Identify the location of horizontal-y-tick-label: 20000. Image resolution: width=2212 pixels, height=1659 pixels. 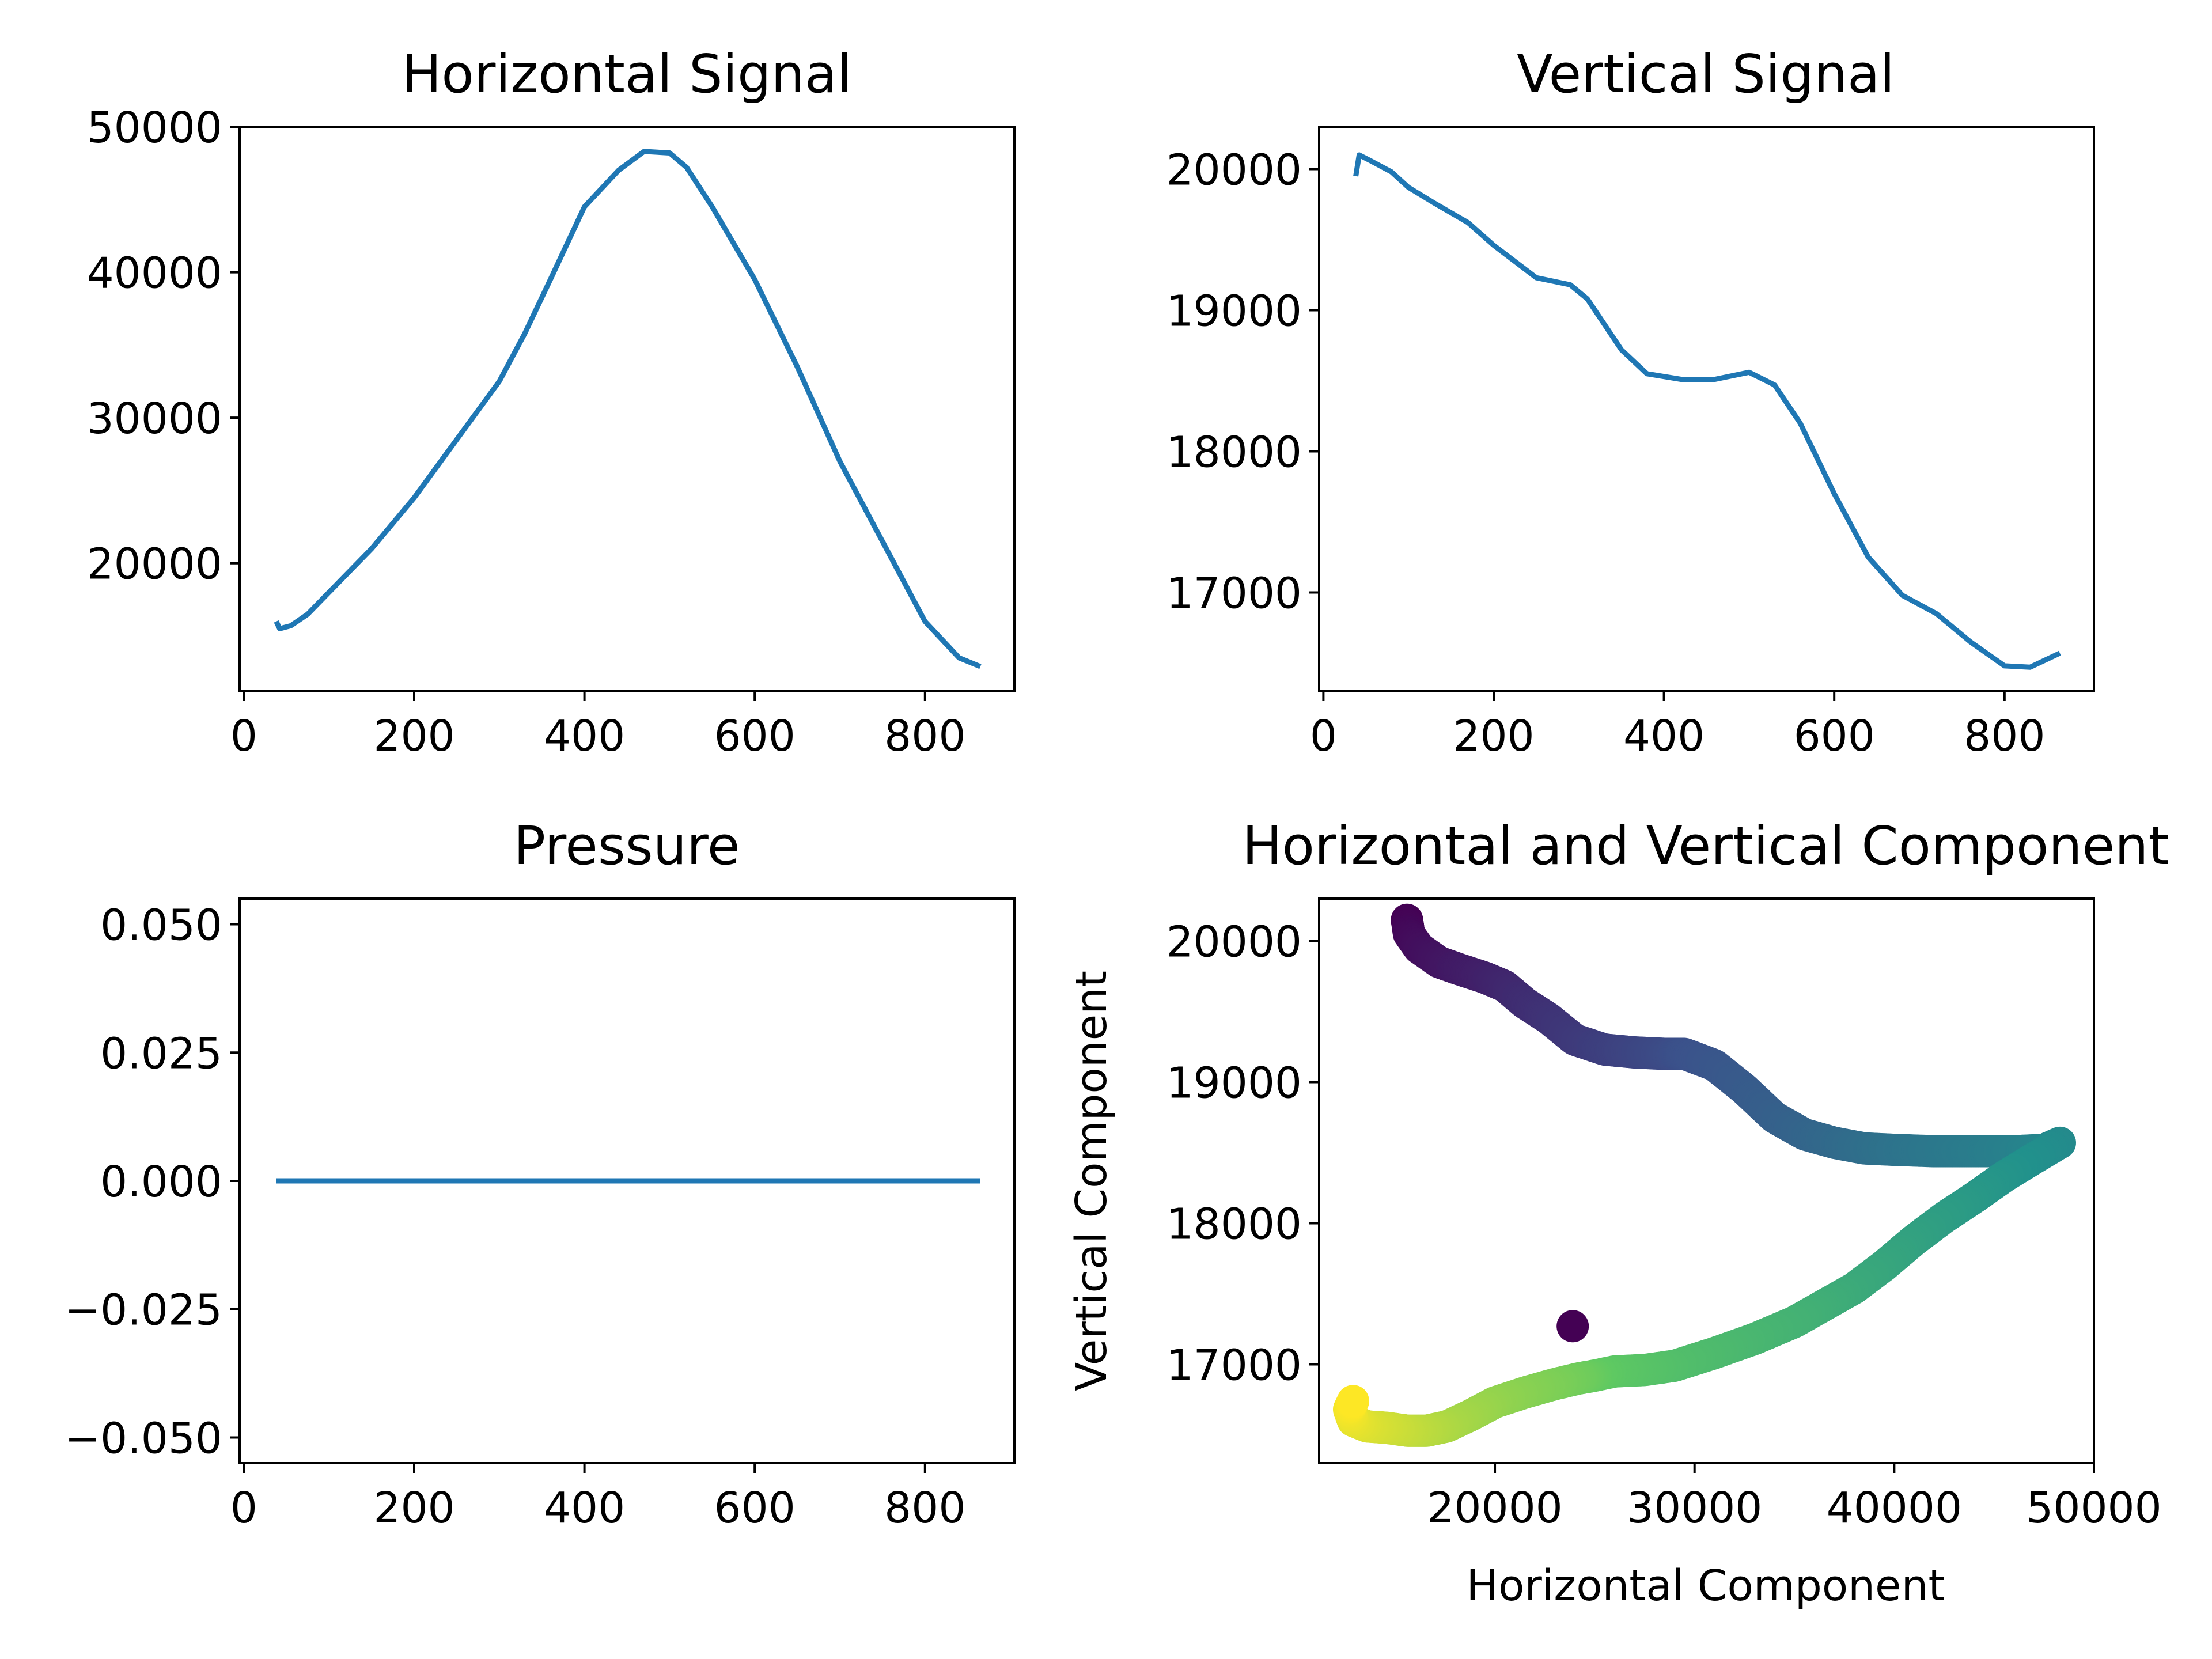
(154, 564).